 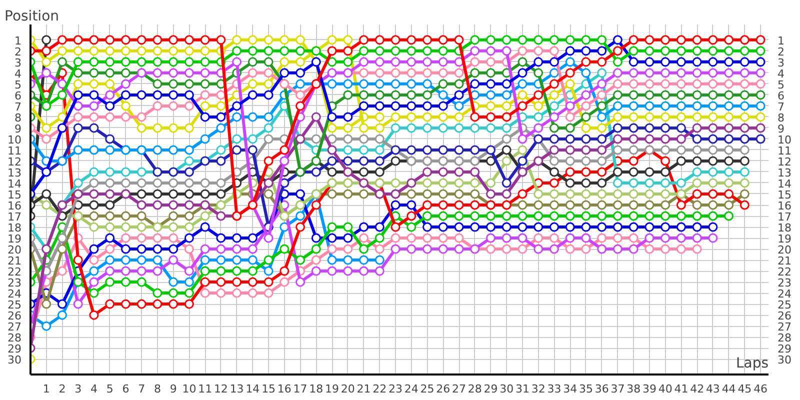 I want to click on y-tick-label: 21, so click(x=15, y=261).